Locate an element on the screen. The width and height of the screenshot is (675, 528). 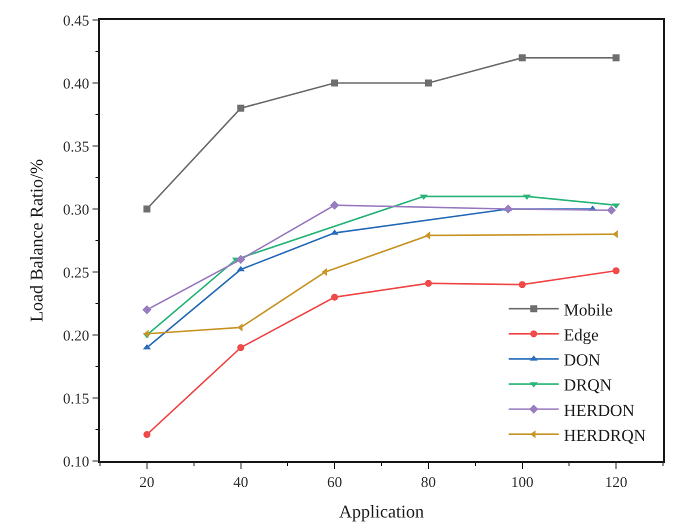
x-tick-label: 20 is located at coordinates (146, 482).